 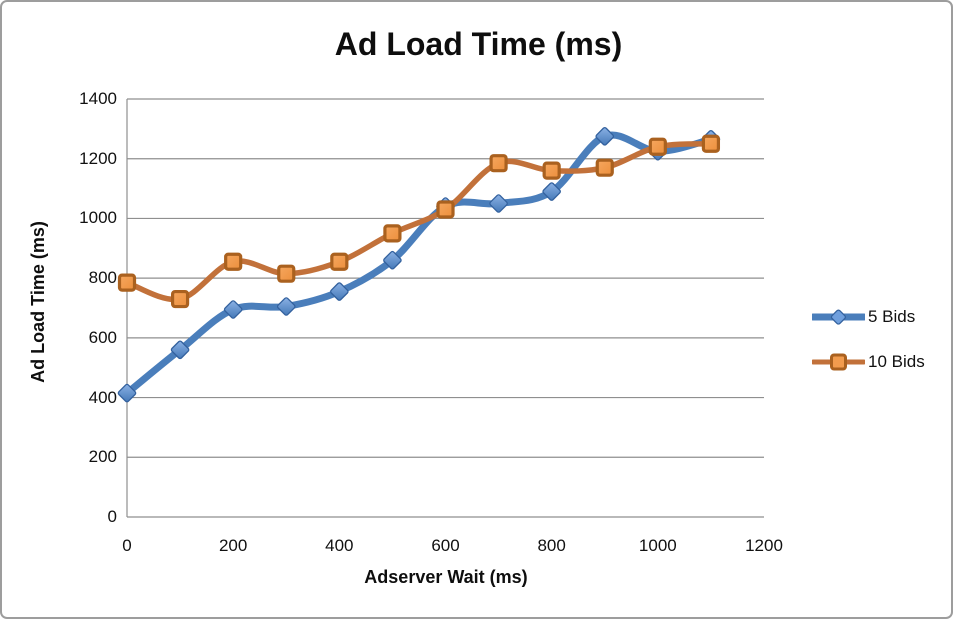 What do you see at coordinates (445, 545) in the screenshot?
I see `x-tick-label: 600` at bounding box center [445, 545].